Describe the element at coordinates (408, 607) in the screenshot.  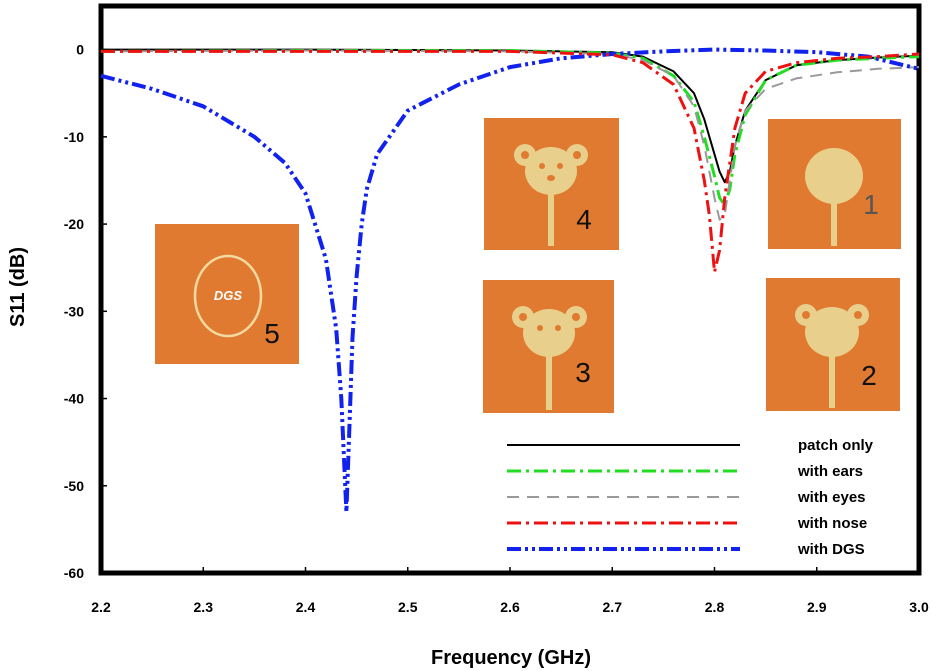
I see `x-tick-label: 2.5` at that location.